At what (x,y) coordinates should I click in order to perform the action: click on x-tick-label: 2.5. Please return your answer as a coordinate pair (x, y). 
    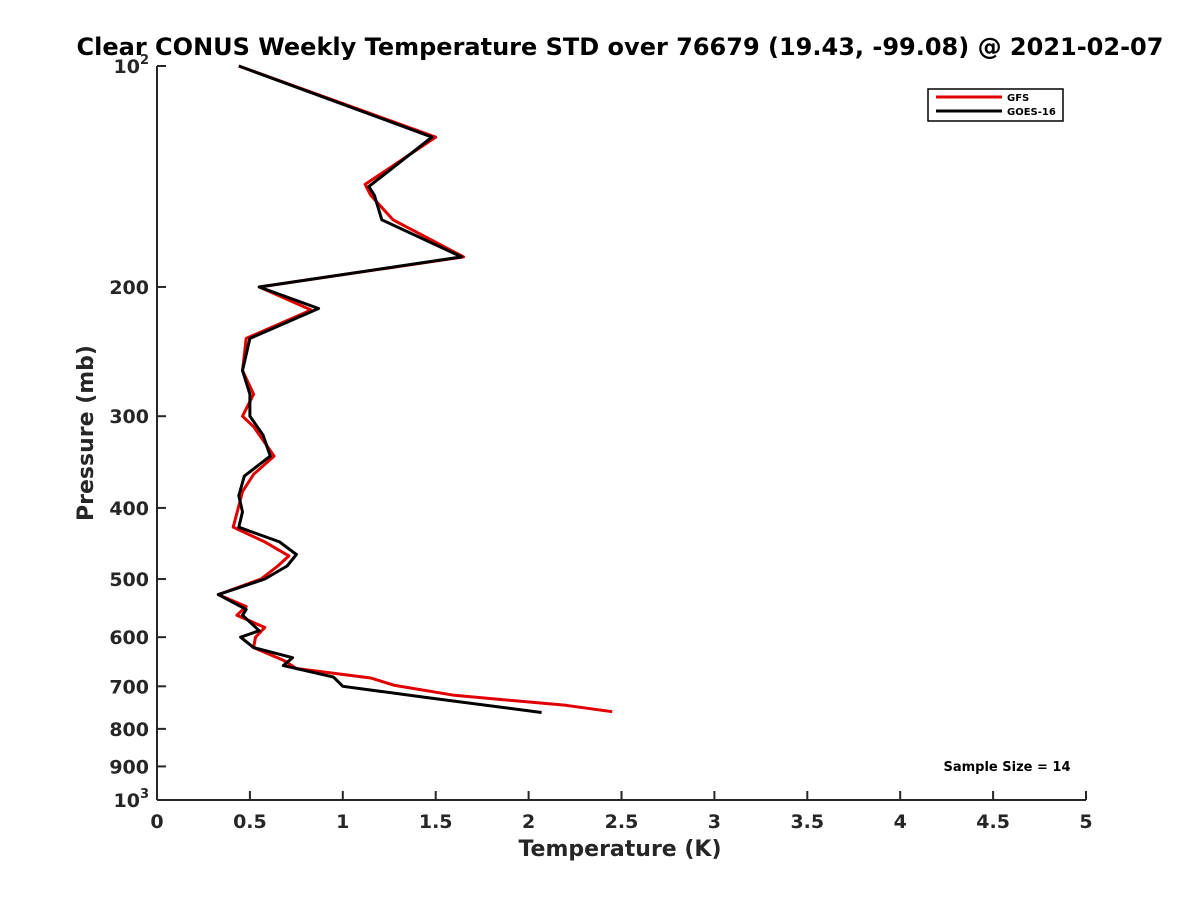
    Looking at the image, I should click on (622, 822).